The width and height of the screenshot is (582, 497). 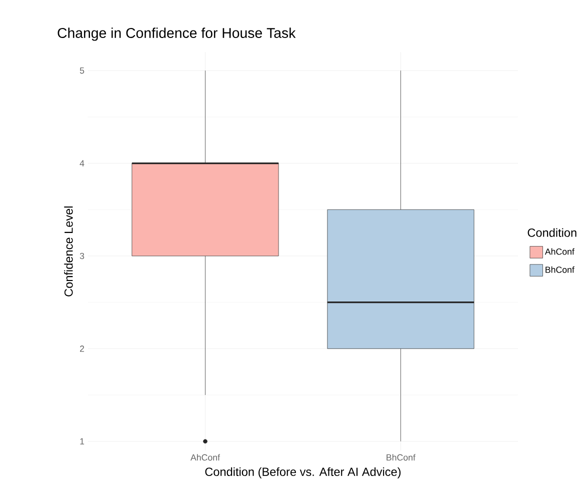 I want to click on y-tick-label: 1, so click(x=82, y=441).